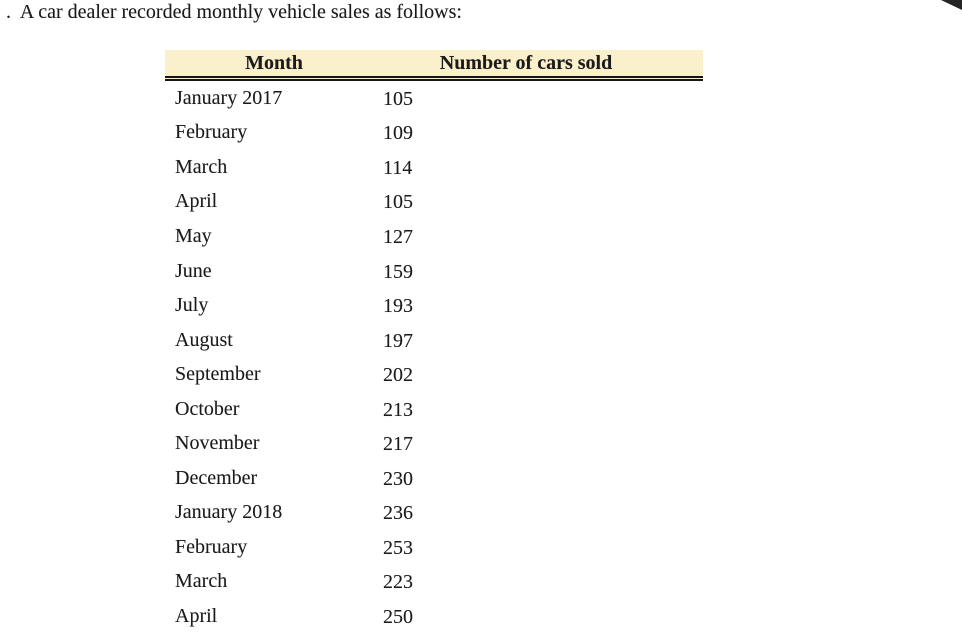  Describe the element at coordinates (398, 409) in the screenshot. I see `value-cell: 213` at that location.